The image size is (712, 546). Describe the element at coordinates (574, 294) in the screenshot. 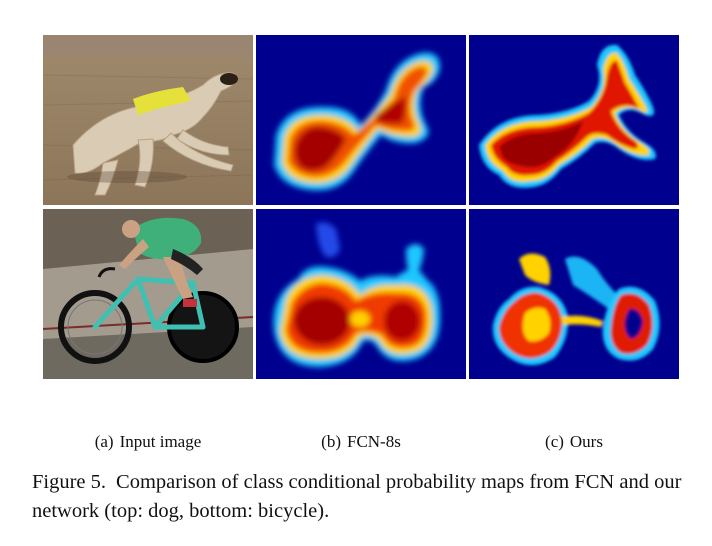

I see `ours-probability-map-bicycle` at that location.